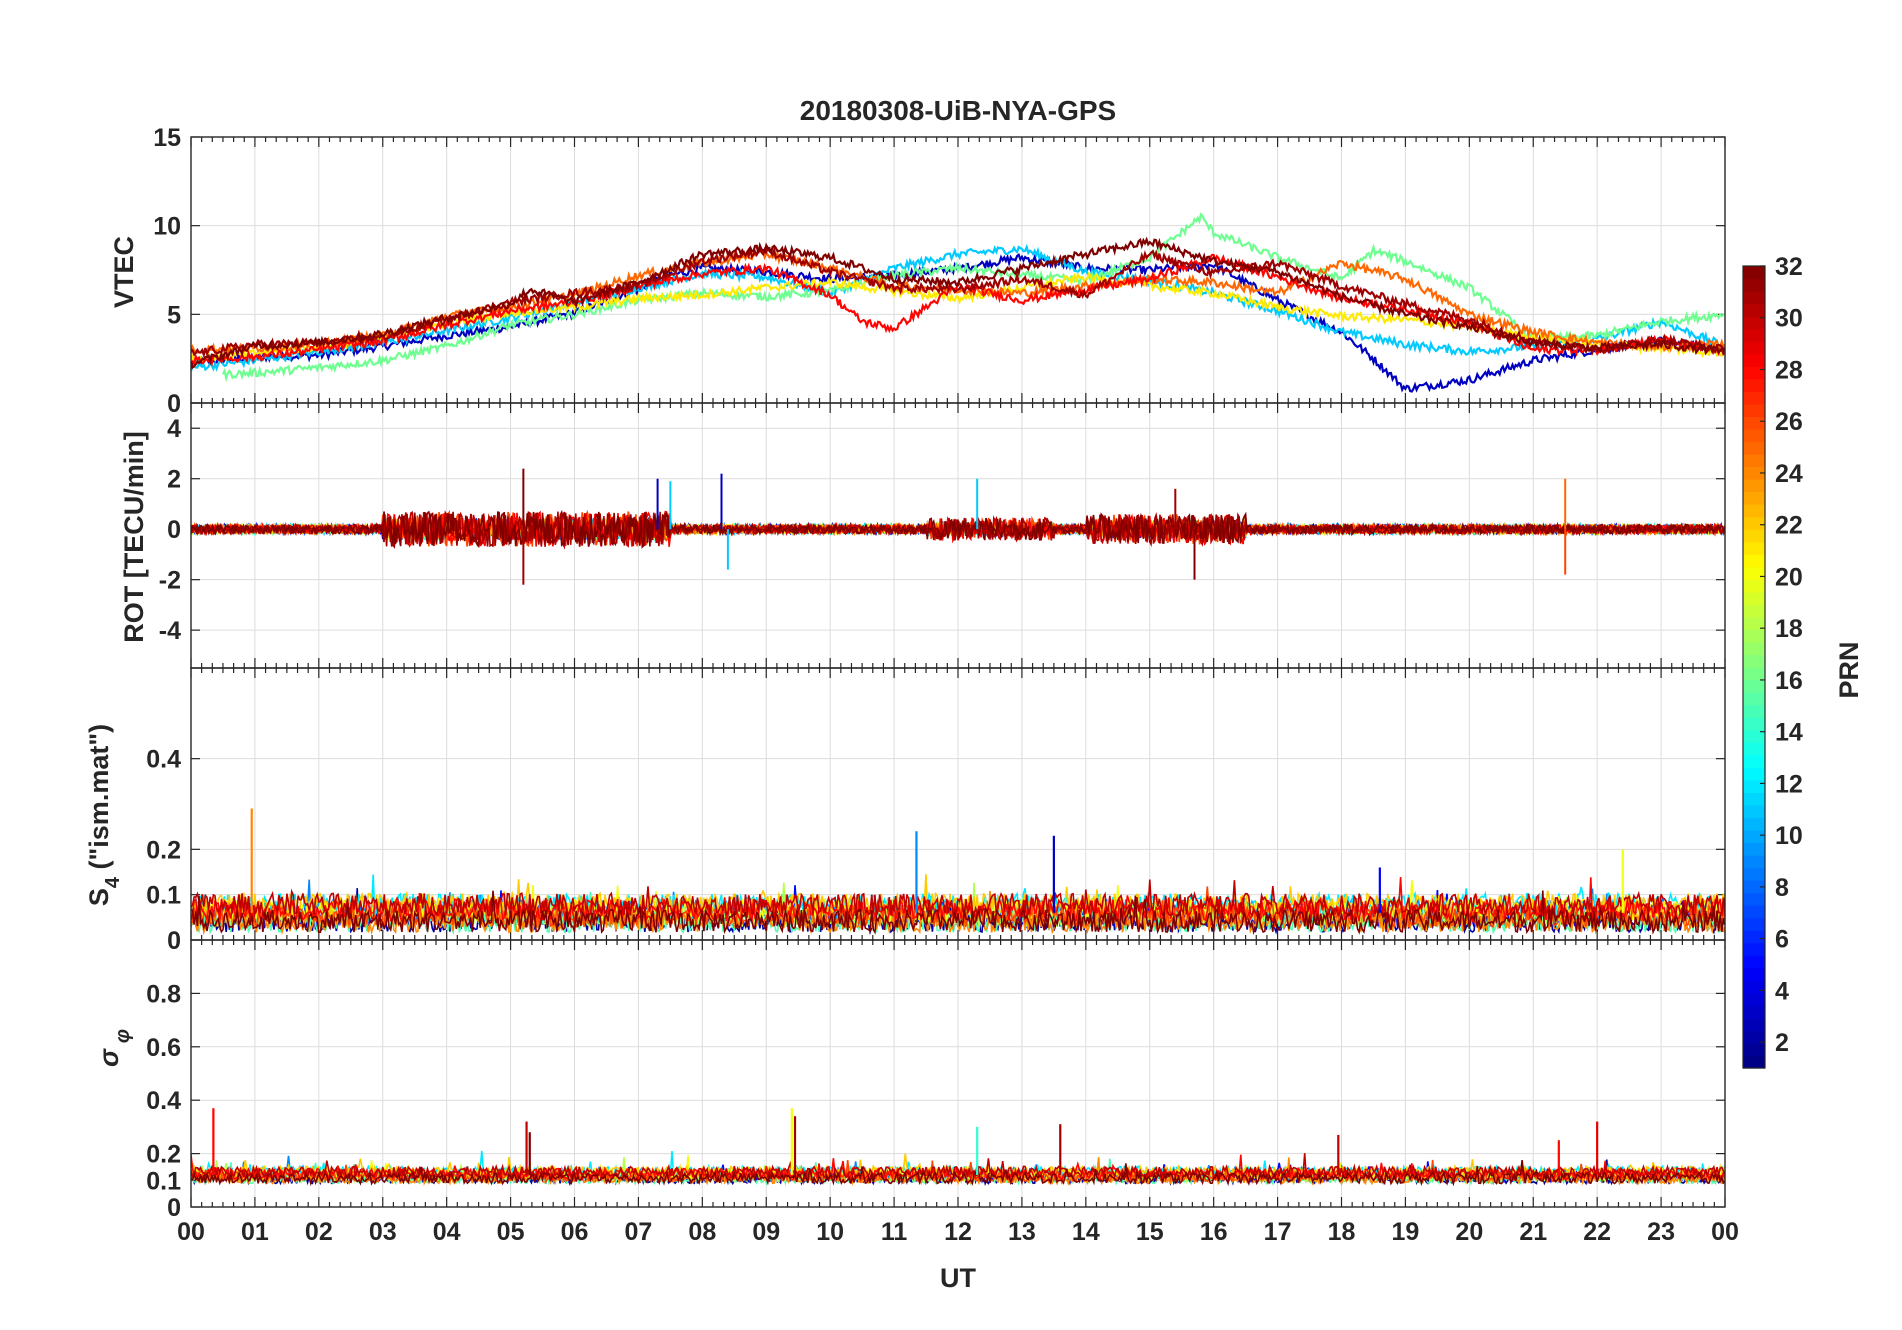 The image size is (1902, 1330). I want to click on sigma-ytick-label: 0.6, so click(163, 1048).